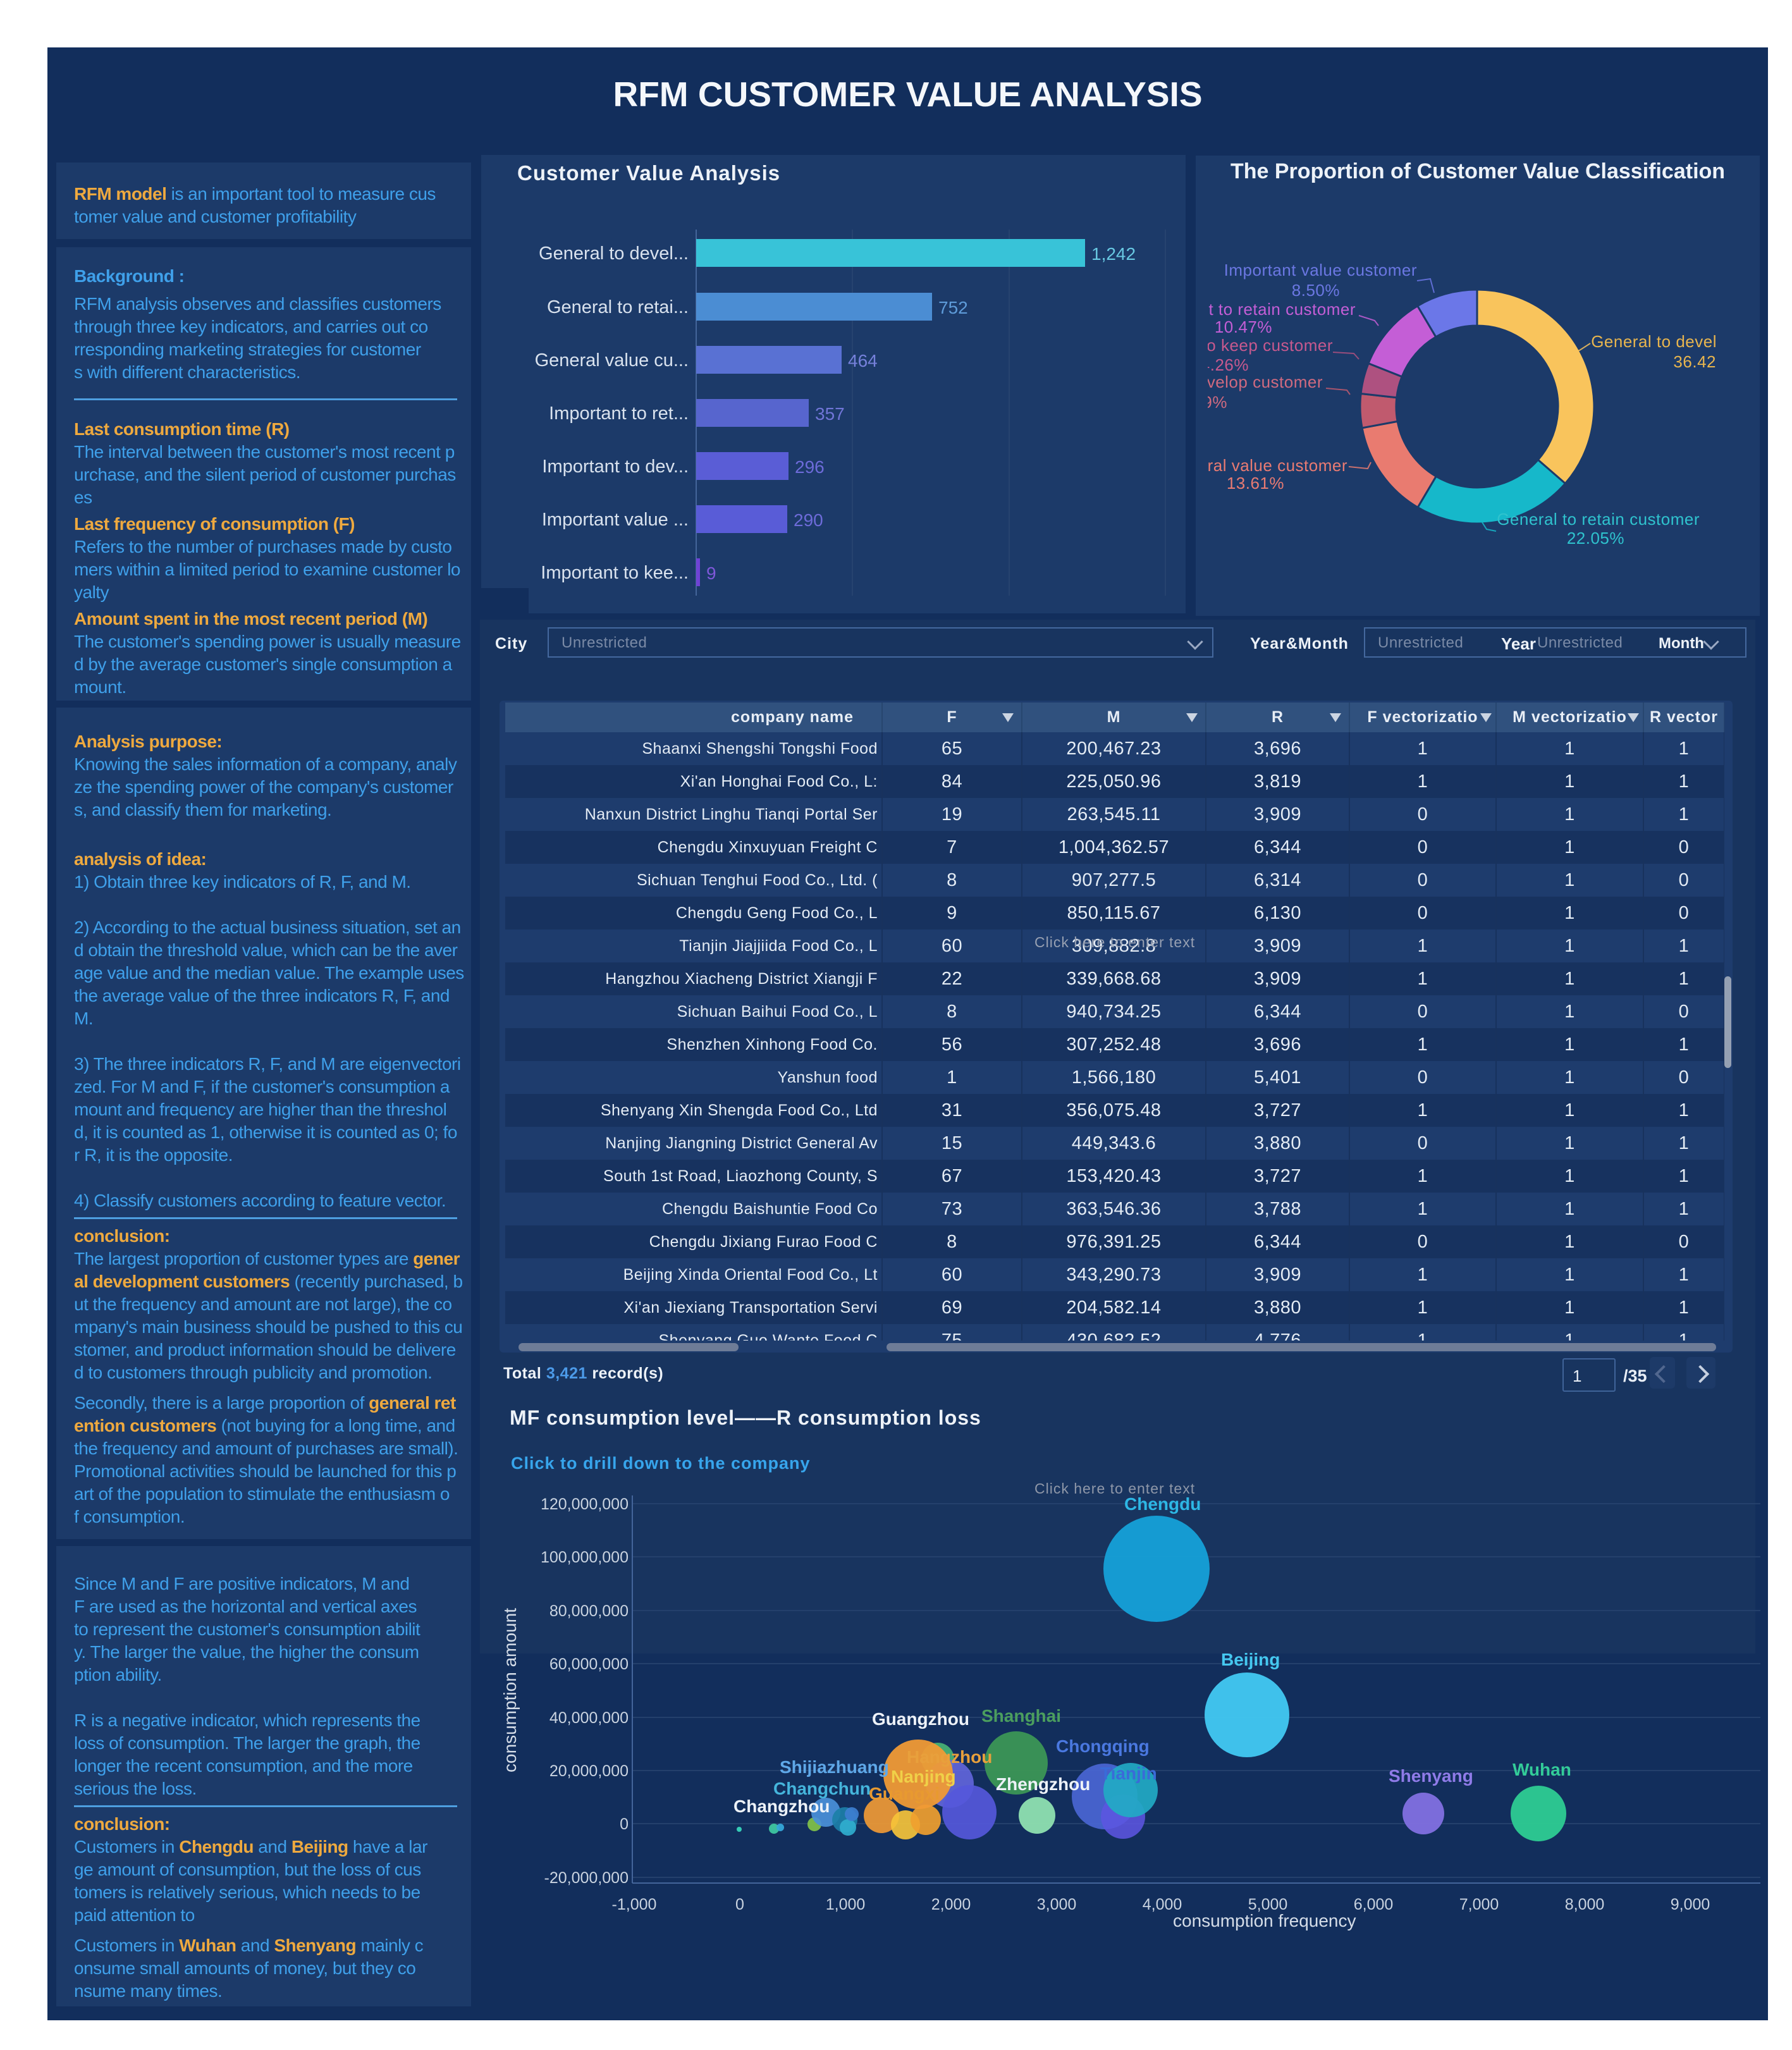 The height and width of the screenshot is (2050, 1792). I want to click on svg-text: -20,000,000, so click(586, 1878).